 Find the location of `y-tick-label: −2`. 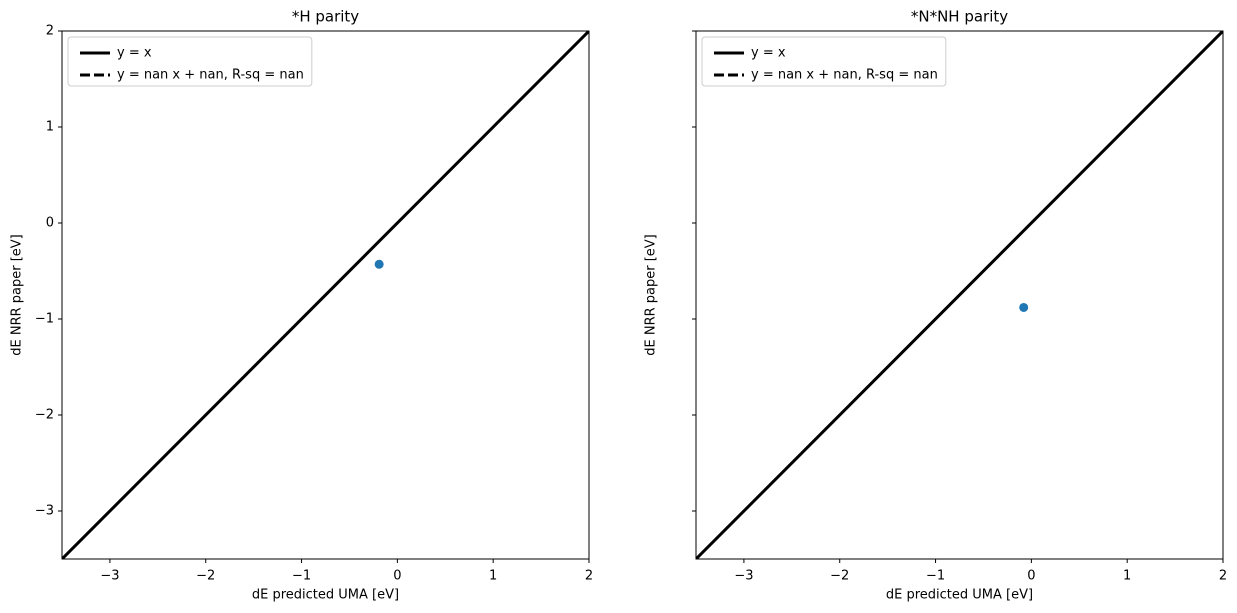

y-tick-label: −2 is located at coordinates (44, 415).